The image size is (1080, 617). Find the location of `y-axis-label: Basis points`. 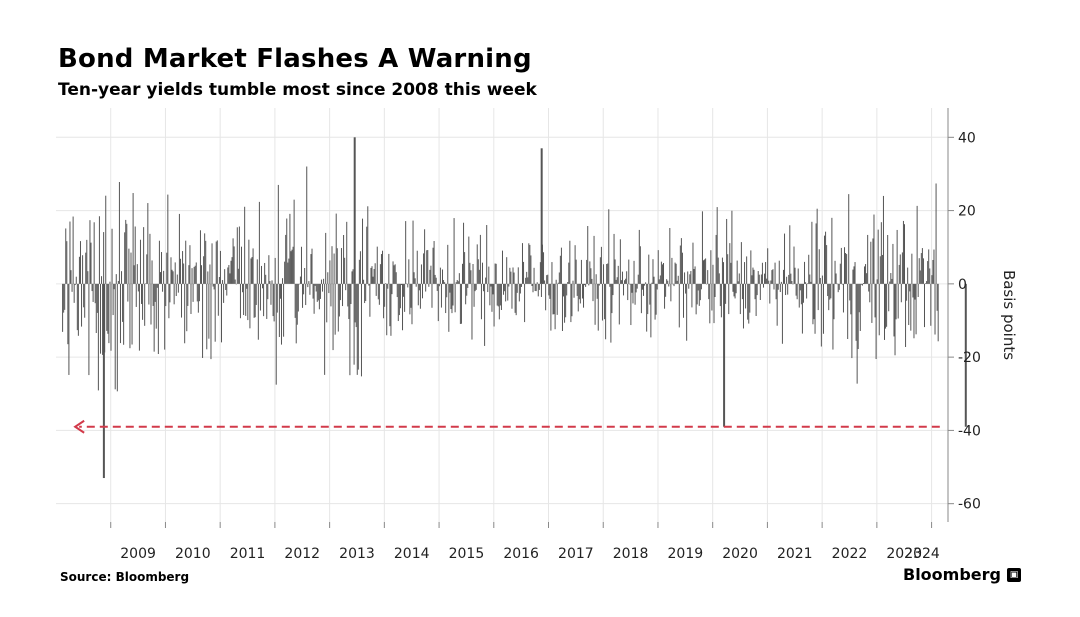

y-axis-label: Basis points is located at coordinates (1009, 315).